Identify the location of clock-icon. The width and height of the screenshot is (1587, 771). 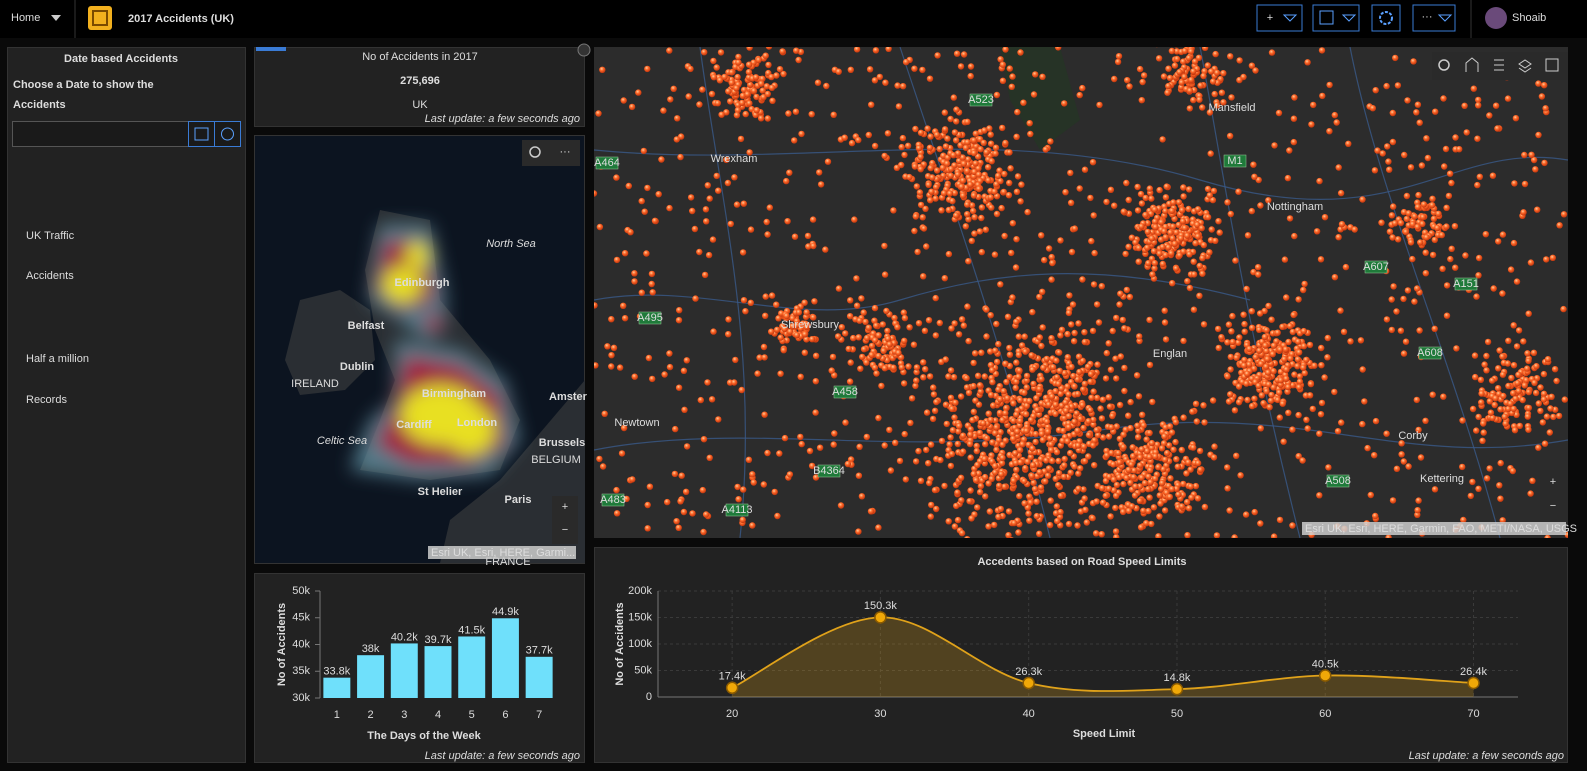
(227, 134).